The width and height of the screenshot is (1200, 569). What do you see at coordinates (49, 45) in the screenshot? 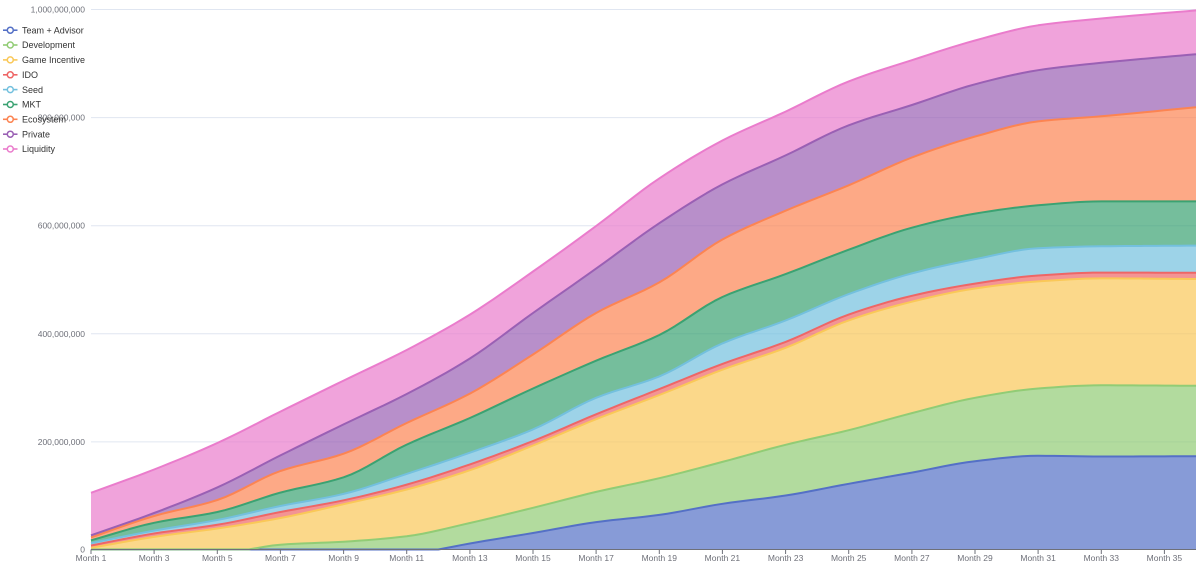
I see `svg-text: Development` at bounding box center [49, 45].